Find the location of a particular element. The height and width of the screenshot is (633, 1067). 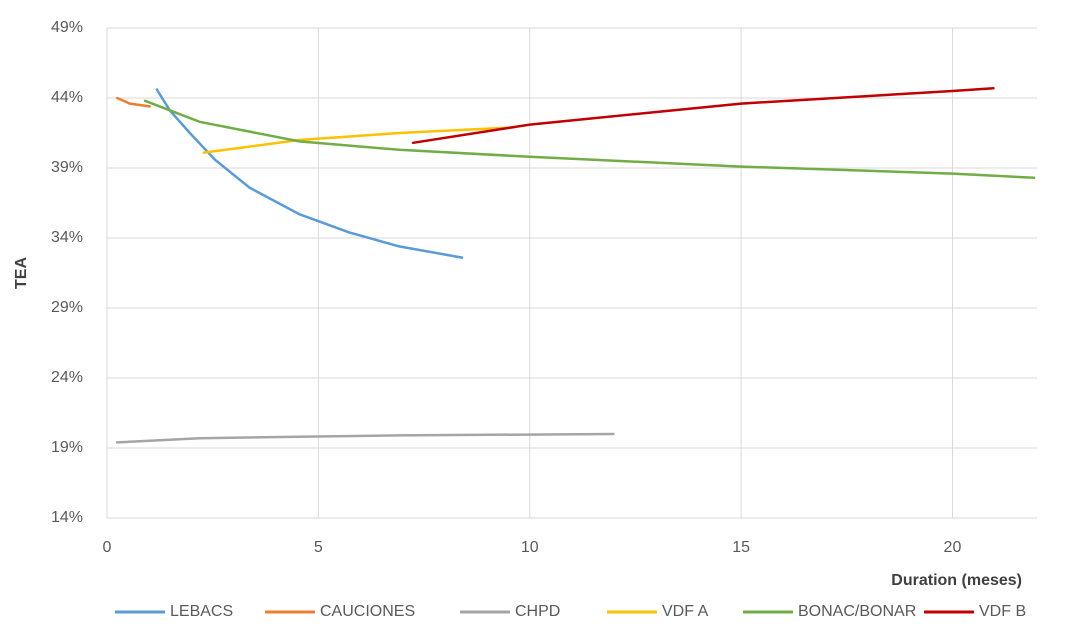

y-tick-label: 29% is located at coordinates (67, 307).